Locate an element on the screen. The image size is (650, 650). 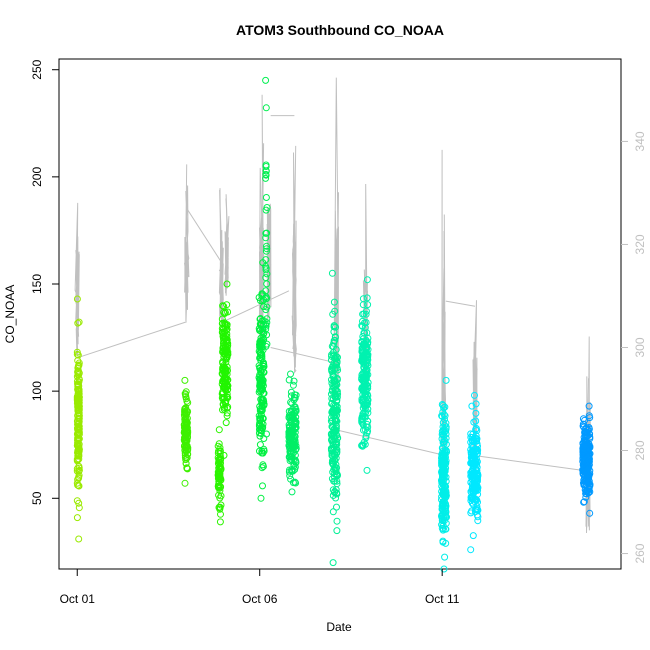
y2-tick-label: 320 is located at coordinates (640, 244).